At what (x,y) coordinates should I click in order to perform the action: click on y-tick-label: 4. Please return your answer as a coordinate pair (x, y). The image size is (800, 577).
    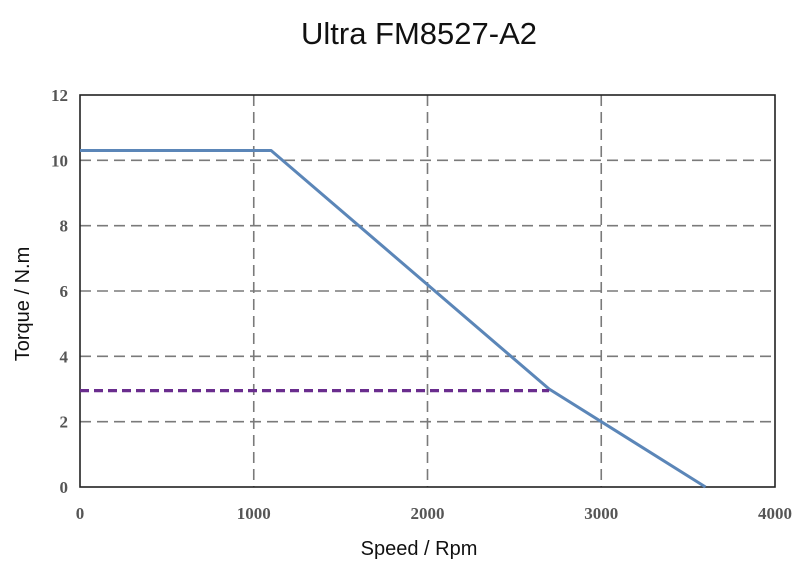
    Looking at the image, I should click on (64, 356).